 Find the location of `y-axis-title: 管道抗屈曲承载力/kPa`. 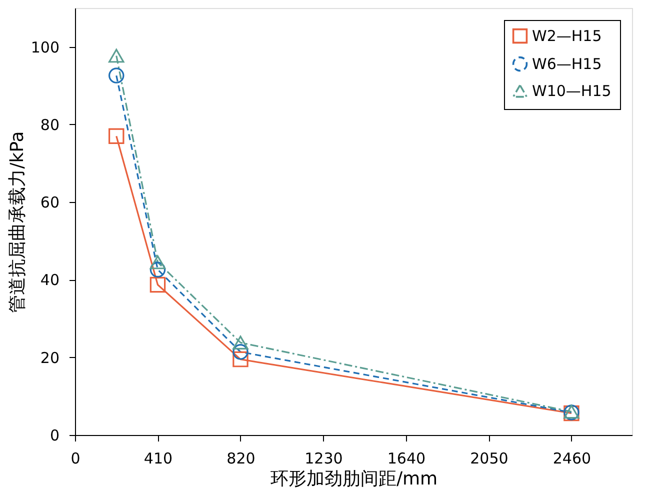

y-axis-title: 管道抗屈曲承载力/kPa is located at coordinates (17, 222).